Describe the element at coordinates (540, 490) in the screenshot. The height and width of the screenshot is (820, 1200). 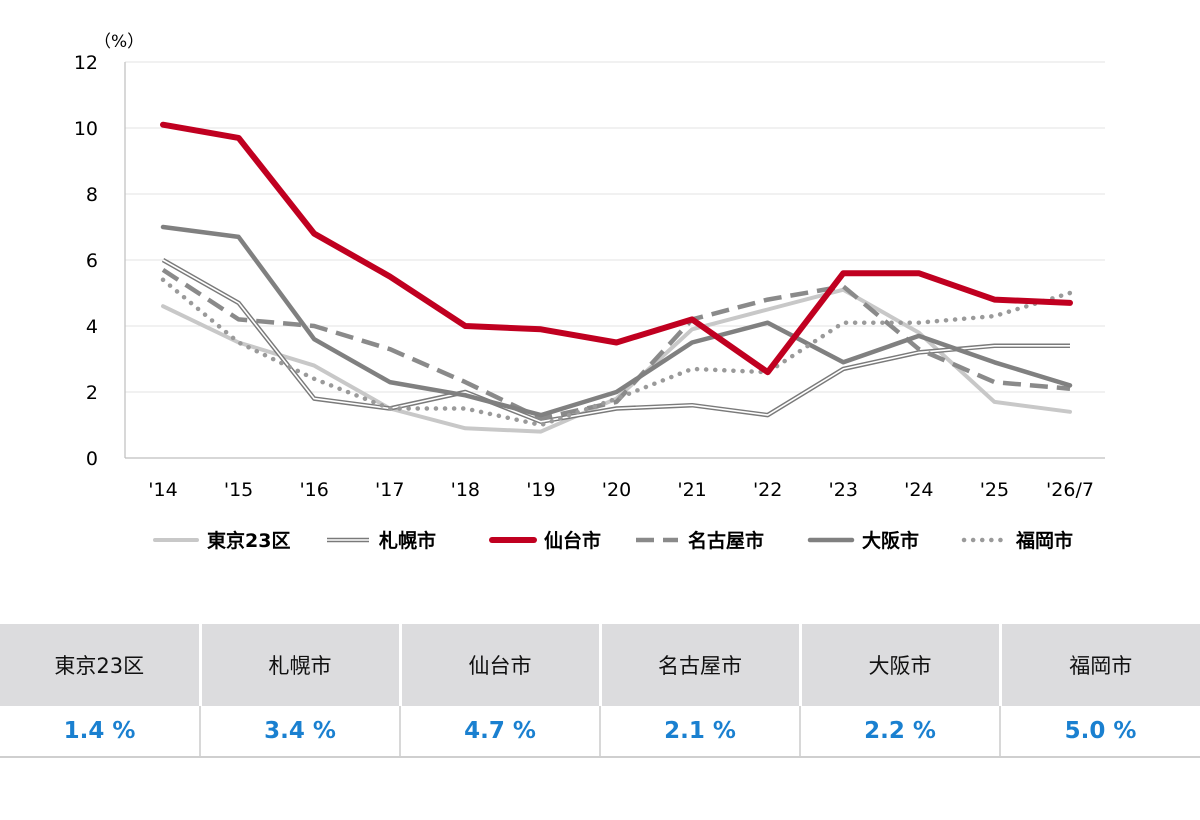
I see `x-tick-label: '19` at that location.